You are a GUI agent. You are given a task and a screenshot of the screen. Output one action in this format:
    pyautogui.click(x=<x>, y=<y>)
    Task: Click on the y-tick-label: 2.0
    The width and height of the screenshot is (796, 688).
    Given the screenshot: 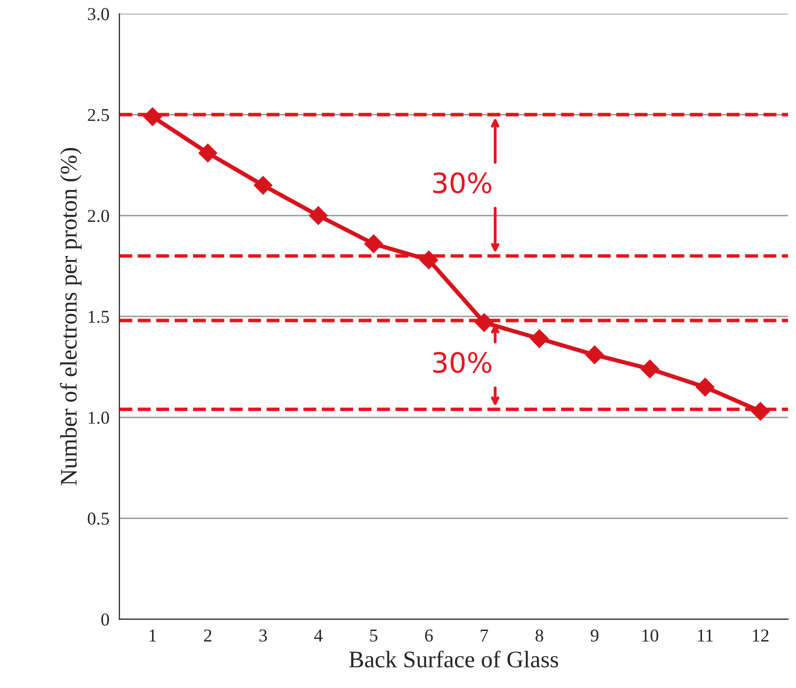 What is the action you would take?
    pyautogui.click(x=98, y=216)
    